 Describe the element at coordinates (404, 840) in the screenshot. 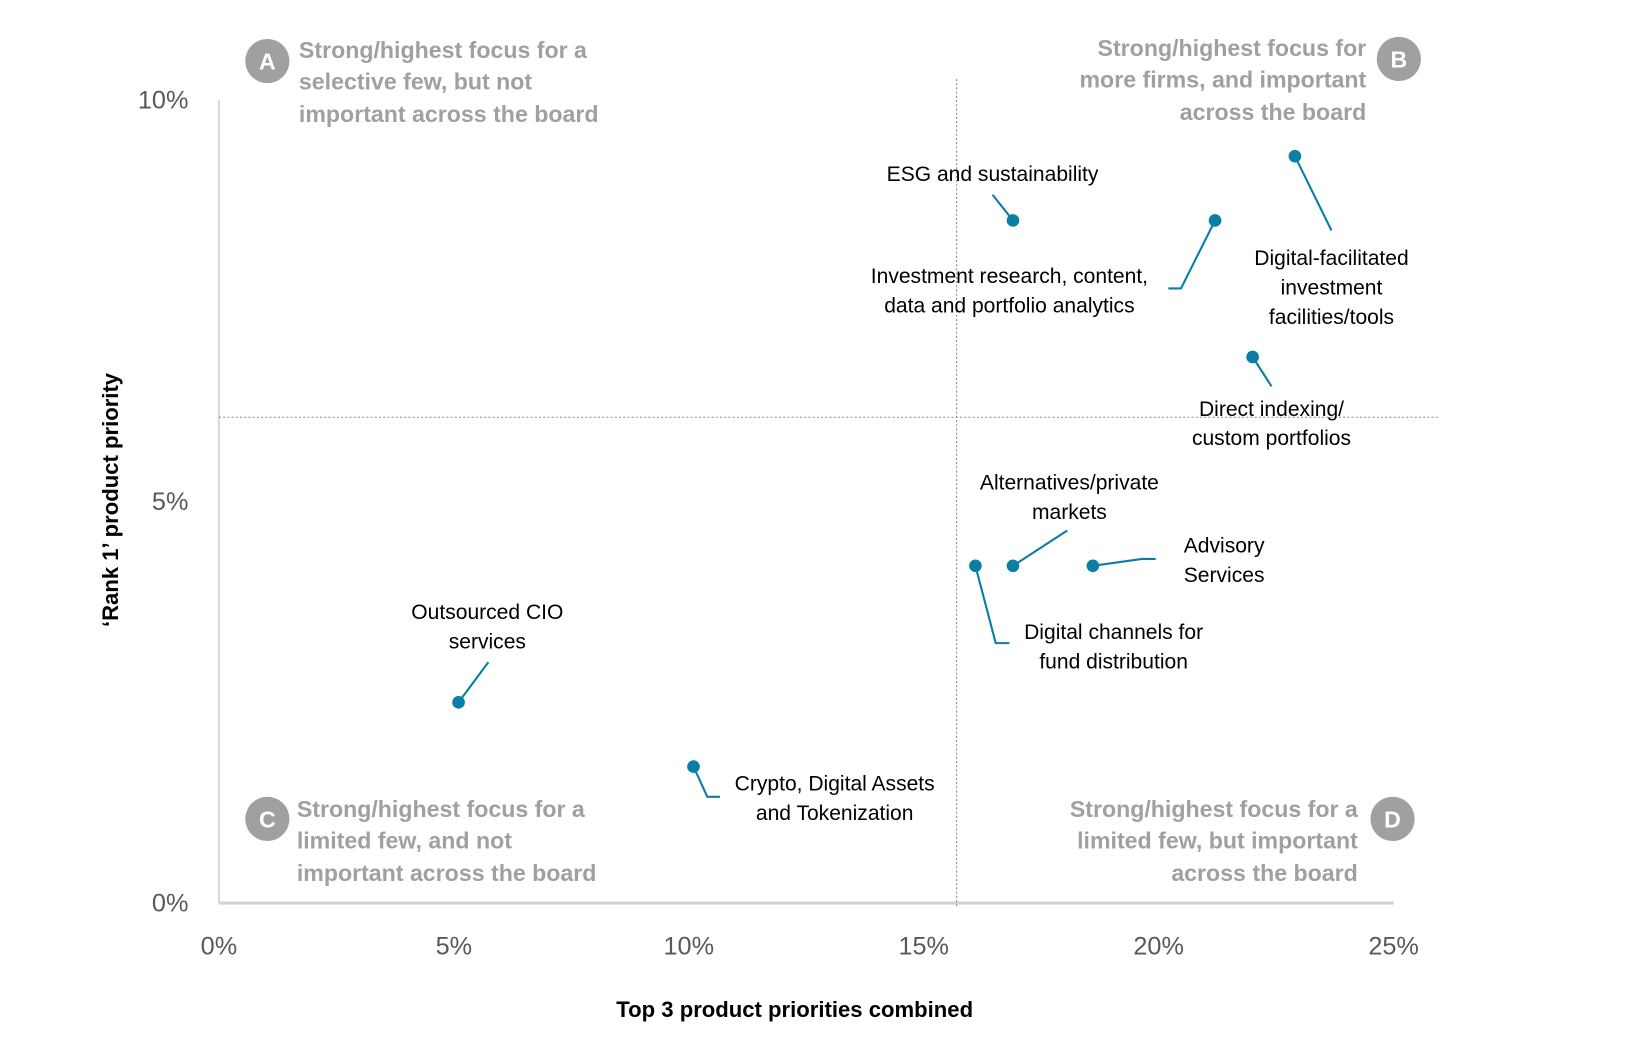

I see `quadrant-text-line: limited few, and not` at that location.